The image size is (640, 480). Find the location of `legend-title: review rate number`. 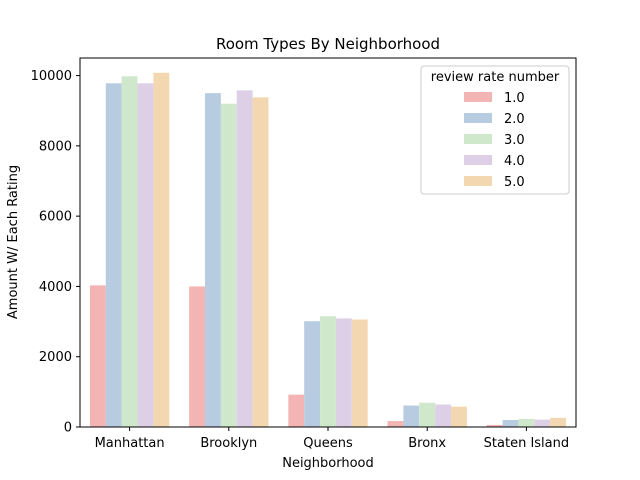

legend-title: review rate number is located at coordinates (495, 77).